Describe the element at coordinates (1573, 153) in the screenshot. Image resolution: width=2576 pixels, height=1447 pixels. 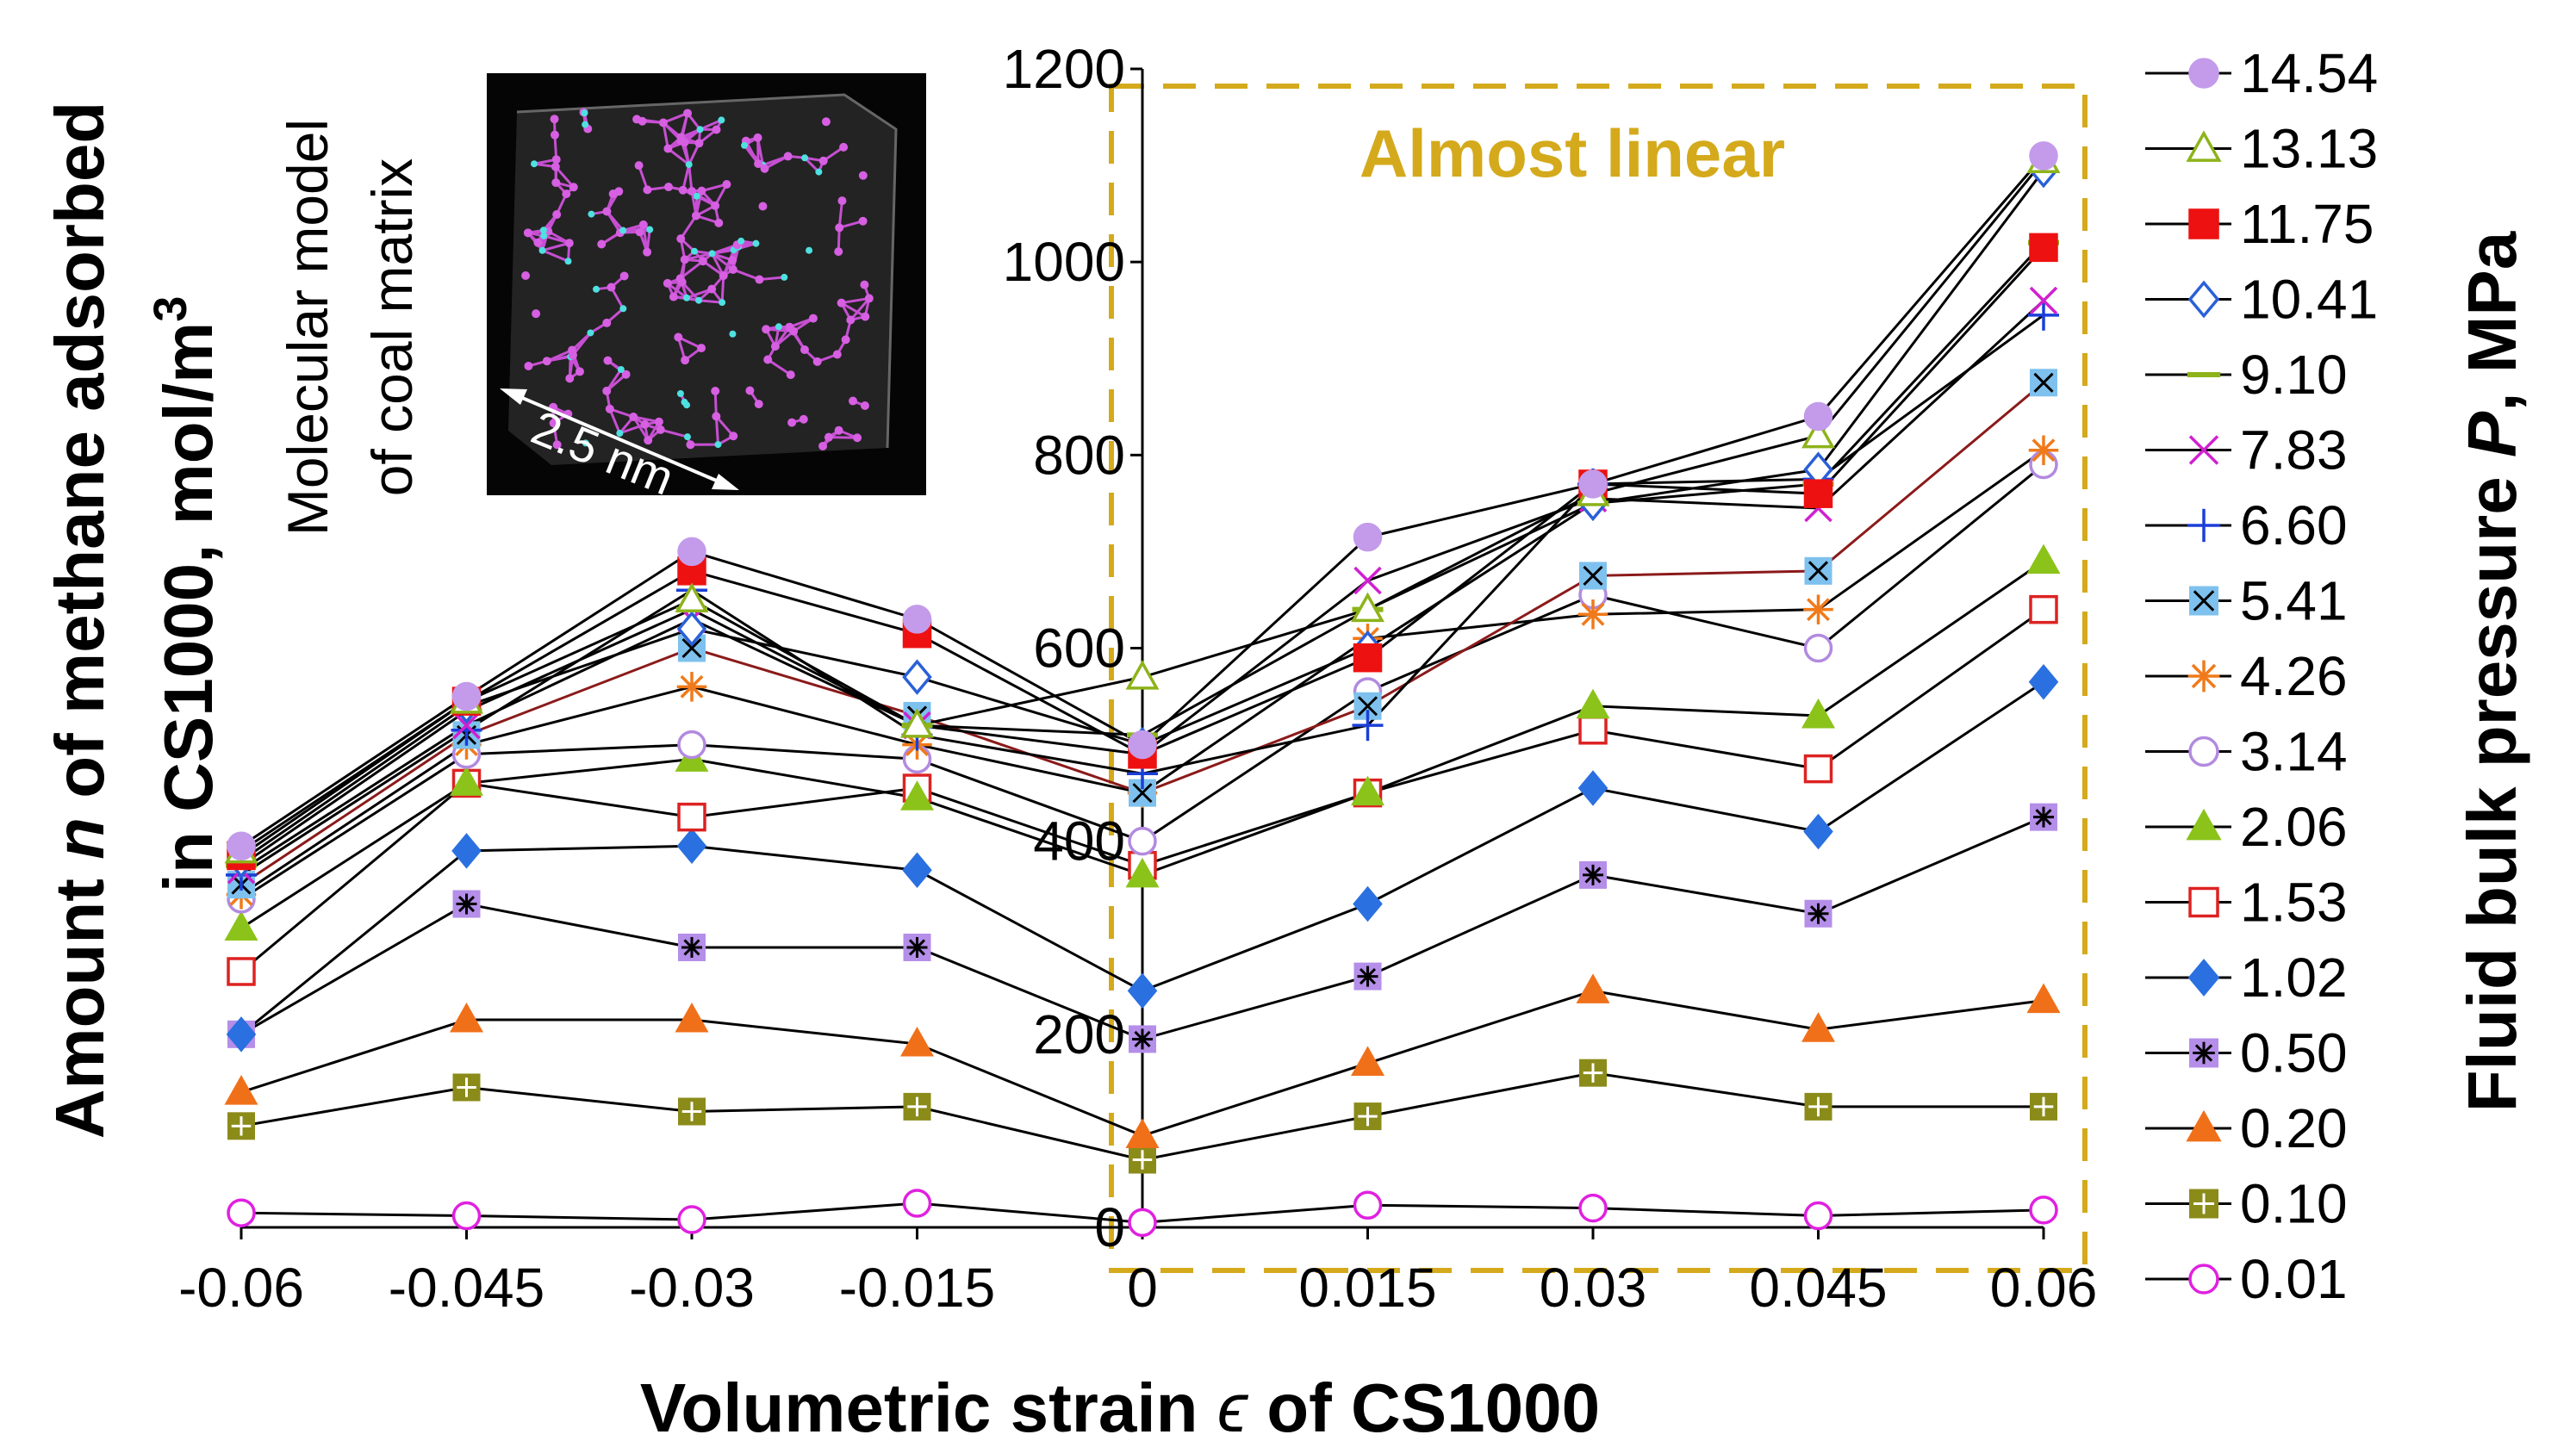
I see `linear-region-annotation: Almost linear` at that location.